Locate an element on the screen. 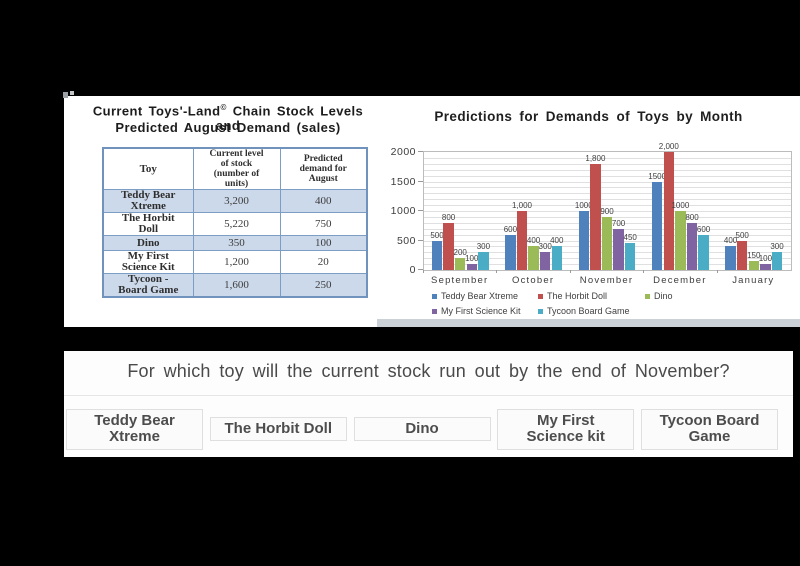 The height and width of the screenshot is (566, 800). toy-name-cell: My First Science Kit is located at coordinates (148, 262).